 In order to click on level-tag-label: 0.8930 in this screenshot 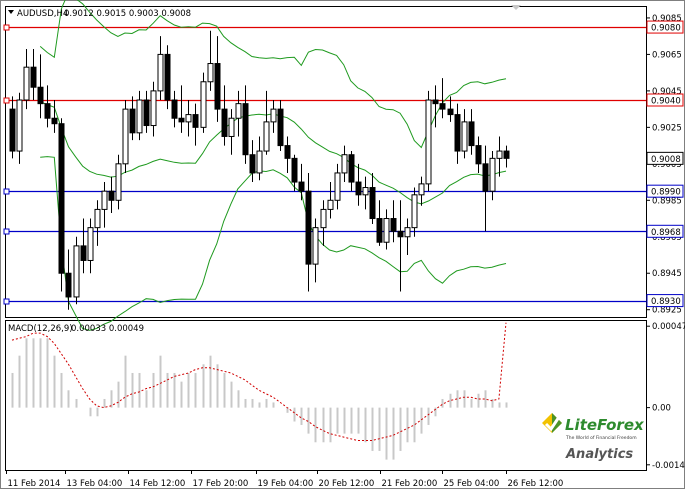, I will do `click(666, 302)`.